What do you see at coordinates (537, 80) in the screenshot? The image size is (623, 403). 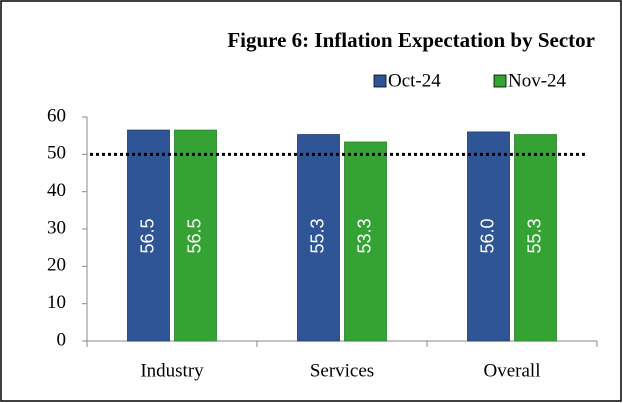 I see `legend-label: Nov-24` at bounding box center [537, 80].